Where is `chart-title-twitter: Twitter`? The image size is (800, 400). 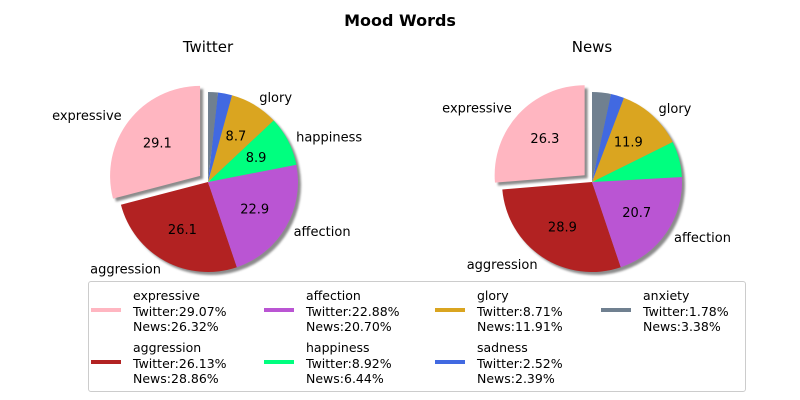 chart-title-twitter: Twitter is located at coordinates (208, 47).